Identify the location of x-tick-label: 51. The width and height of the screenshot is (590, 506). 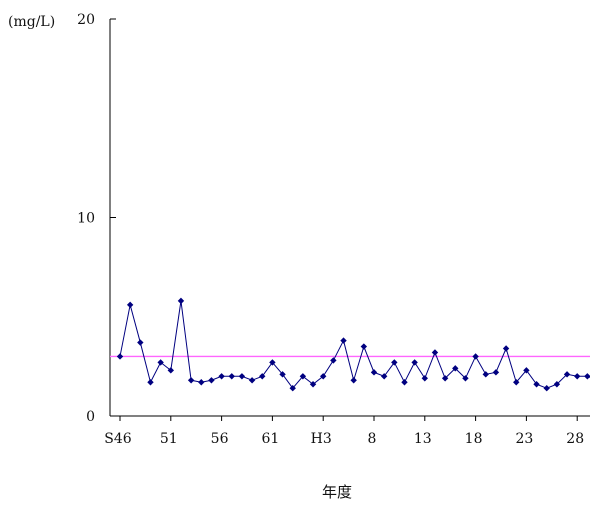
(169, 439).